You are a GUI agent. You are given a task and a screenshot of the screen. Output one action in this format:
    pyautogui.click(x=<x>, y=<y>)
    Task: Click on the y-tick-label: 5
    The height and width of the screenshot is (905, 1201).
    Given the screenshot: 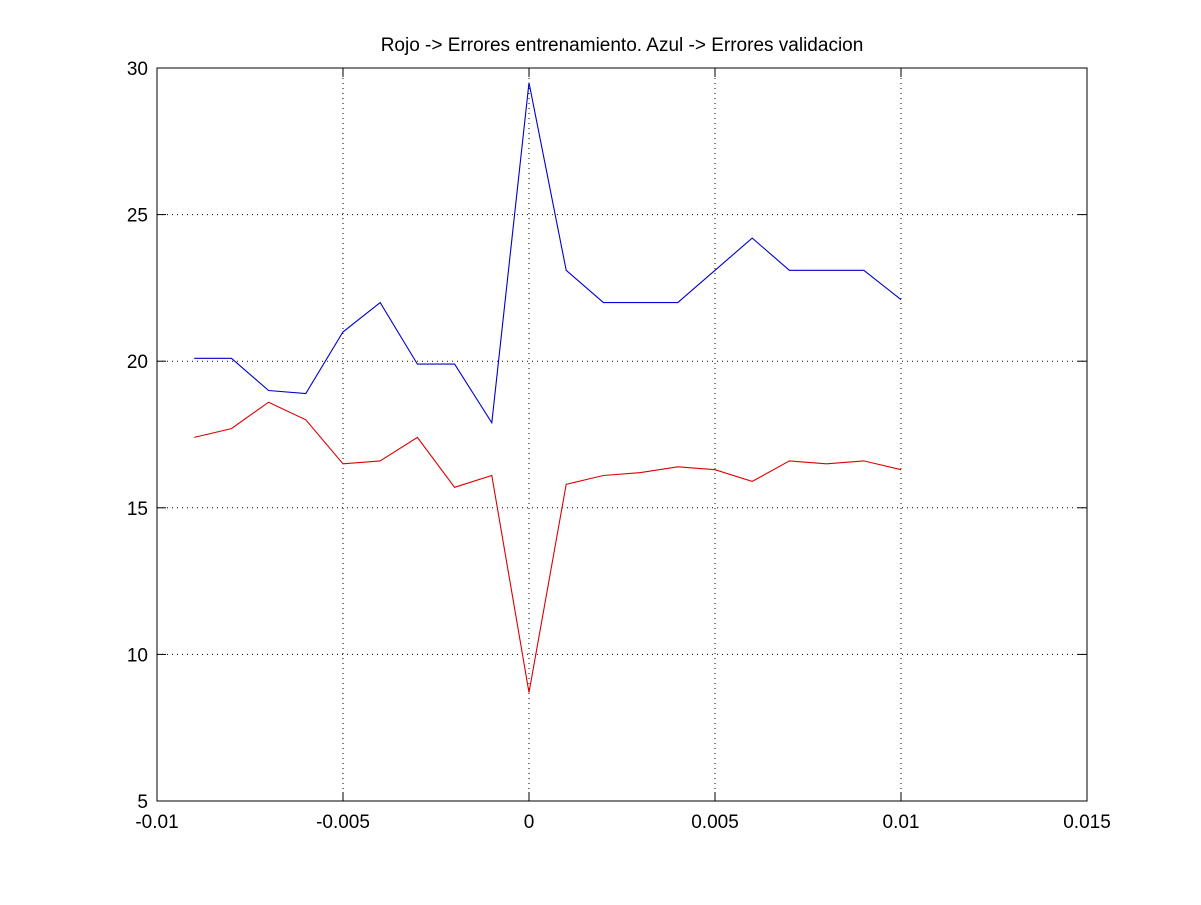 What is the action you would take?
    pyautogui.click(x=142, y=802)
    